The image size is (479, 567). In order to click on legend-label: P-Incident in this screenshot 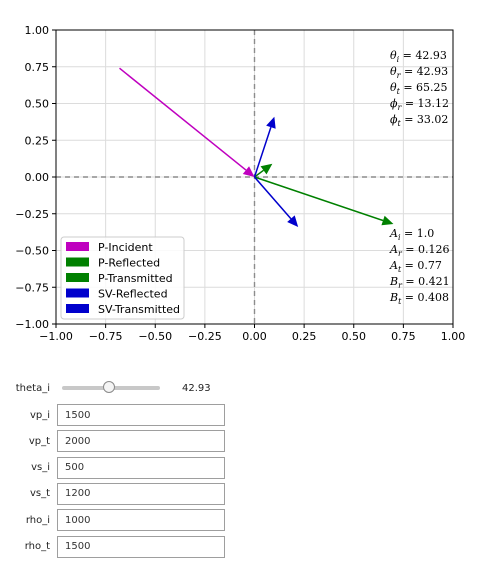, I will do `click(125, 247)`.